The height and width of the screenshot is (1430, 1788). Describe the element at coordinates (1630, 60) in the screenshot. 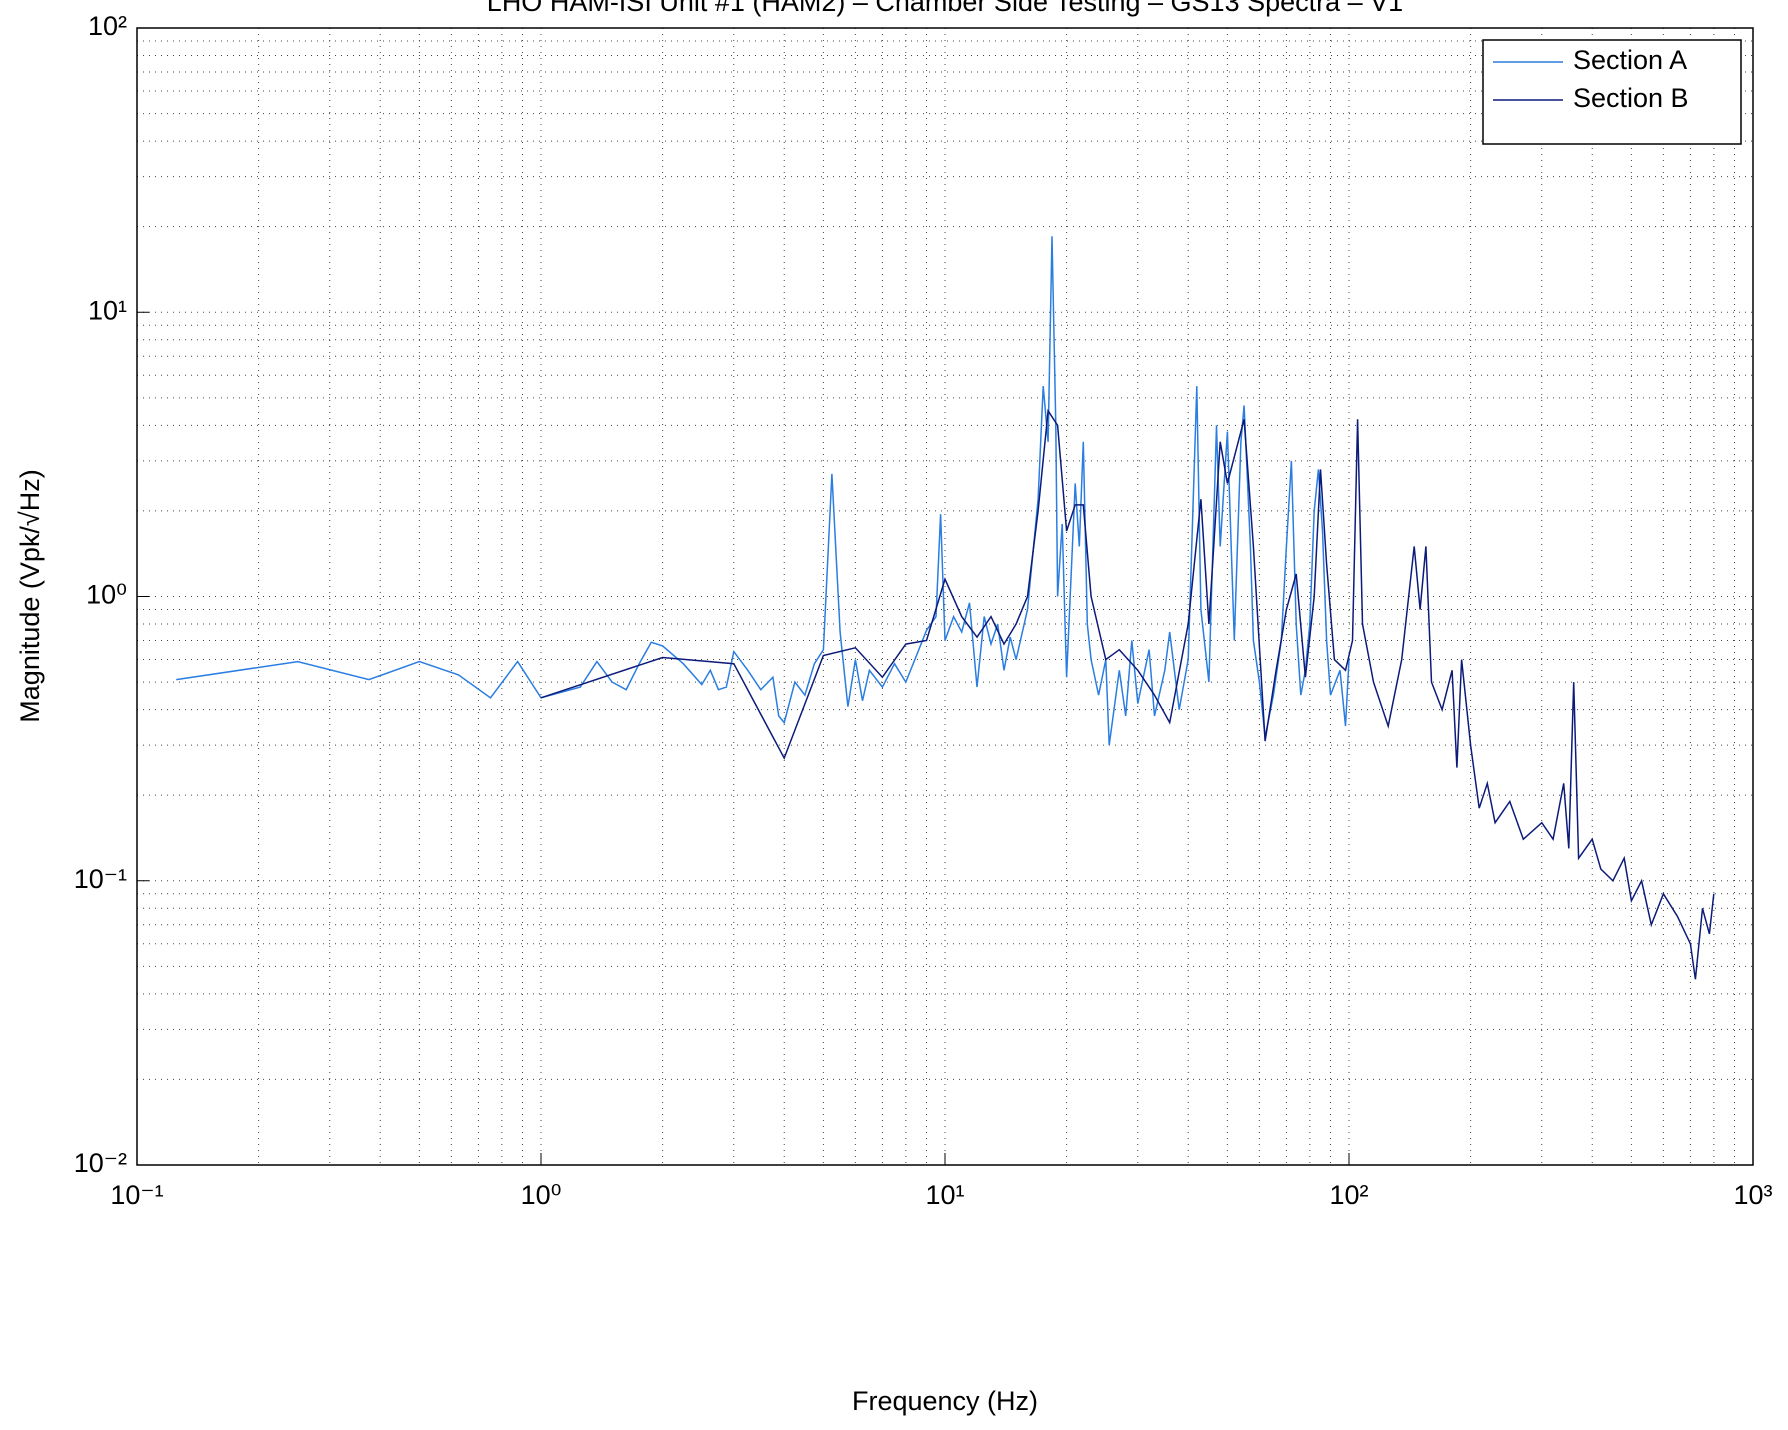

I see `legend-label: Section A` at that location.